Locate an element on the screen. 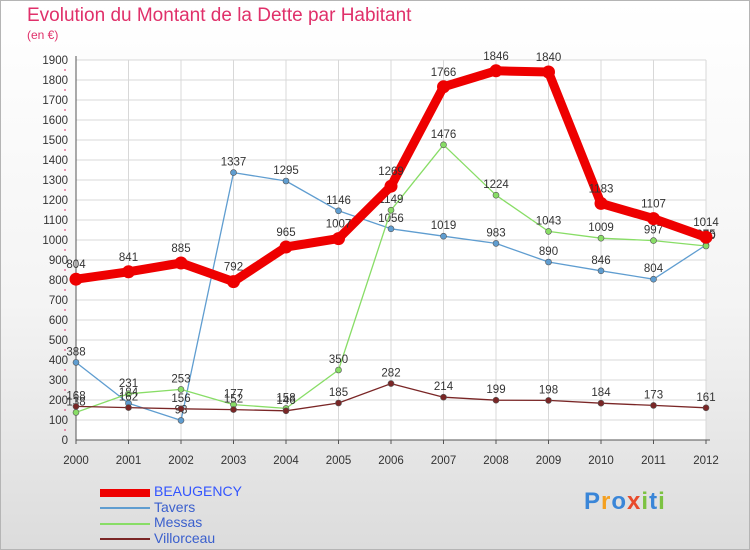 The height and width of the screenshot is (550, 750). data-label: 1056 is located at coordinates (391, 219).